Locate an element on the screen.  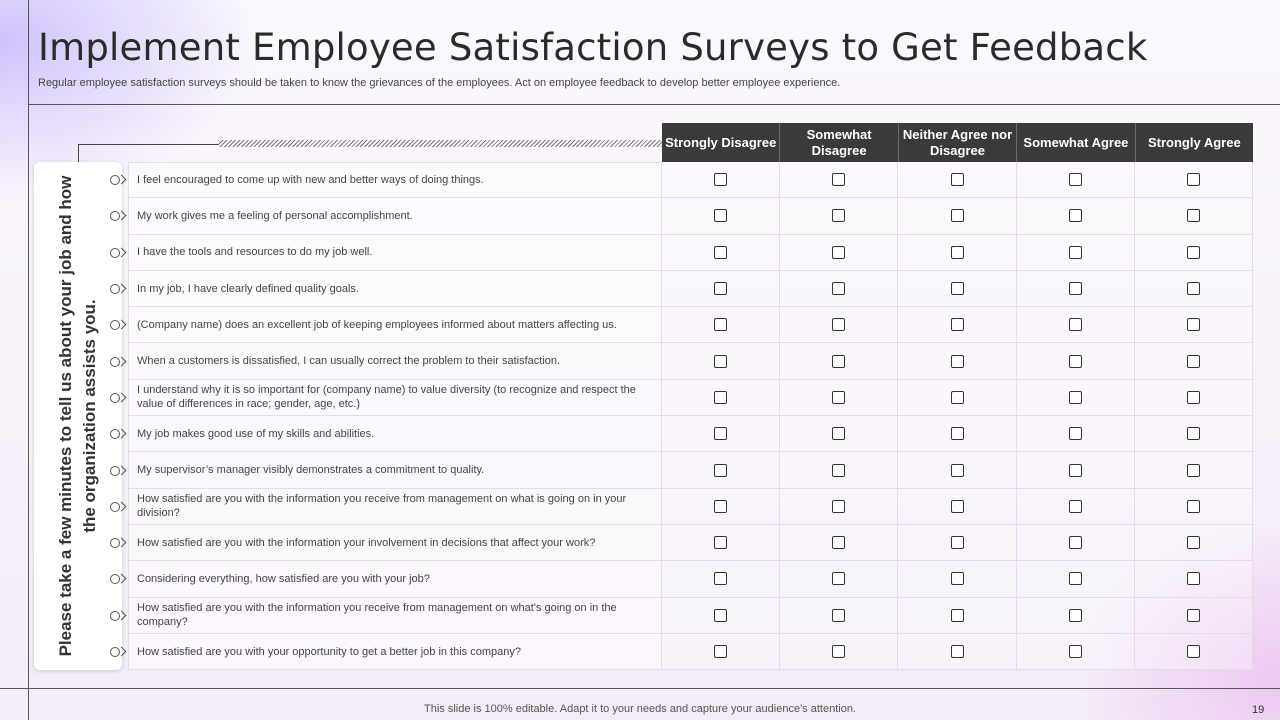
column-header: Neither Agree nor Disagree is located at coordinates (956, 142).